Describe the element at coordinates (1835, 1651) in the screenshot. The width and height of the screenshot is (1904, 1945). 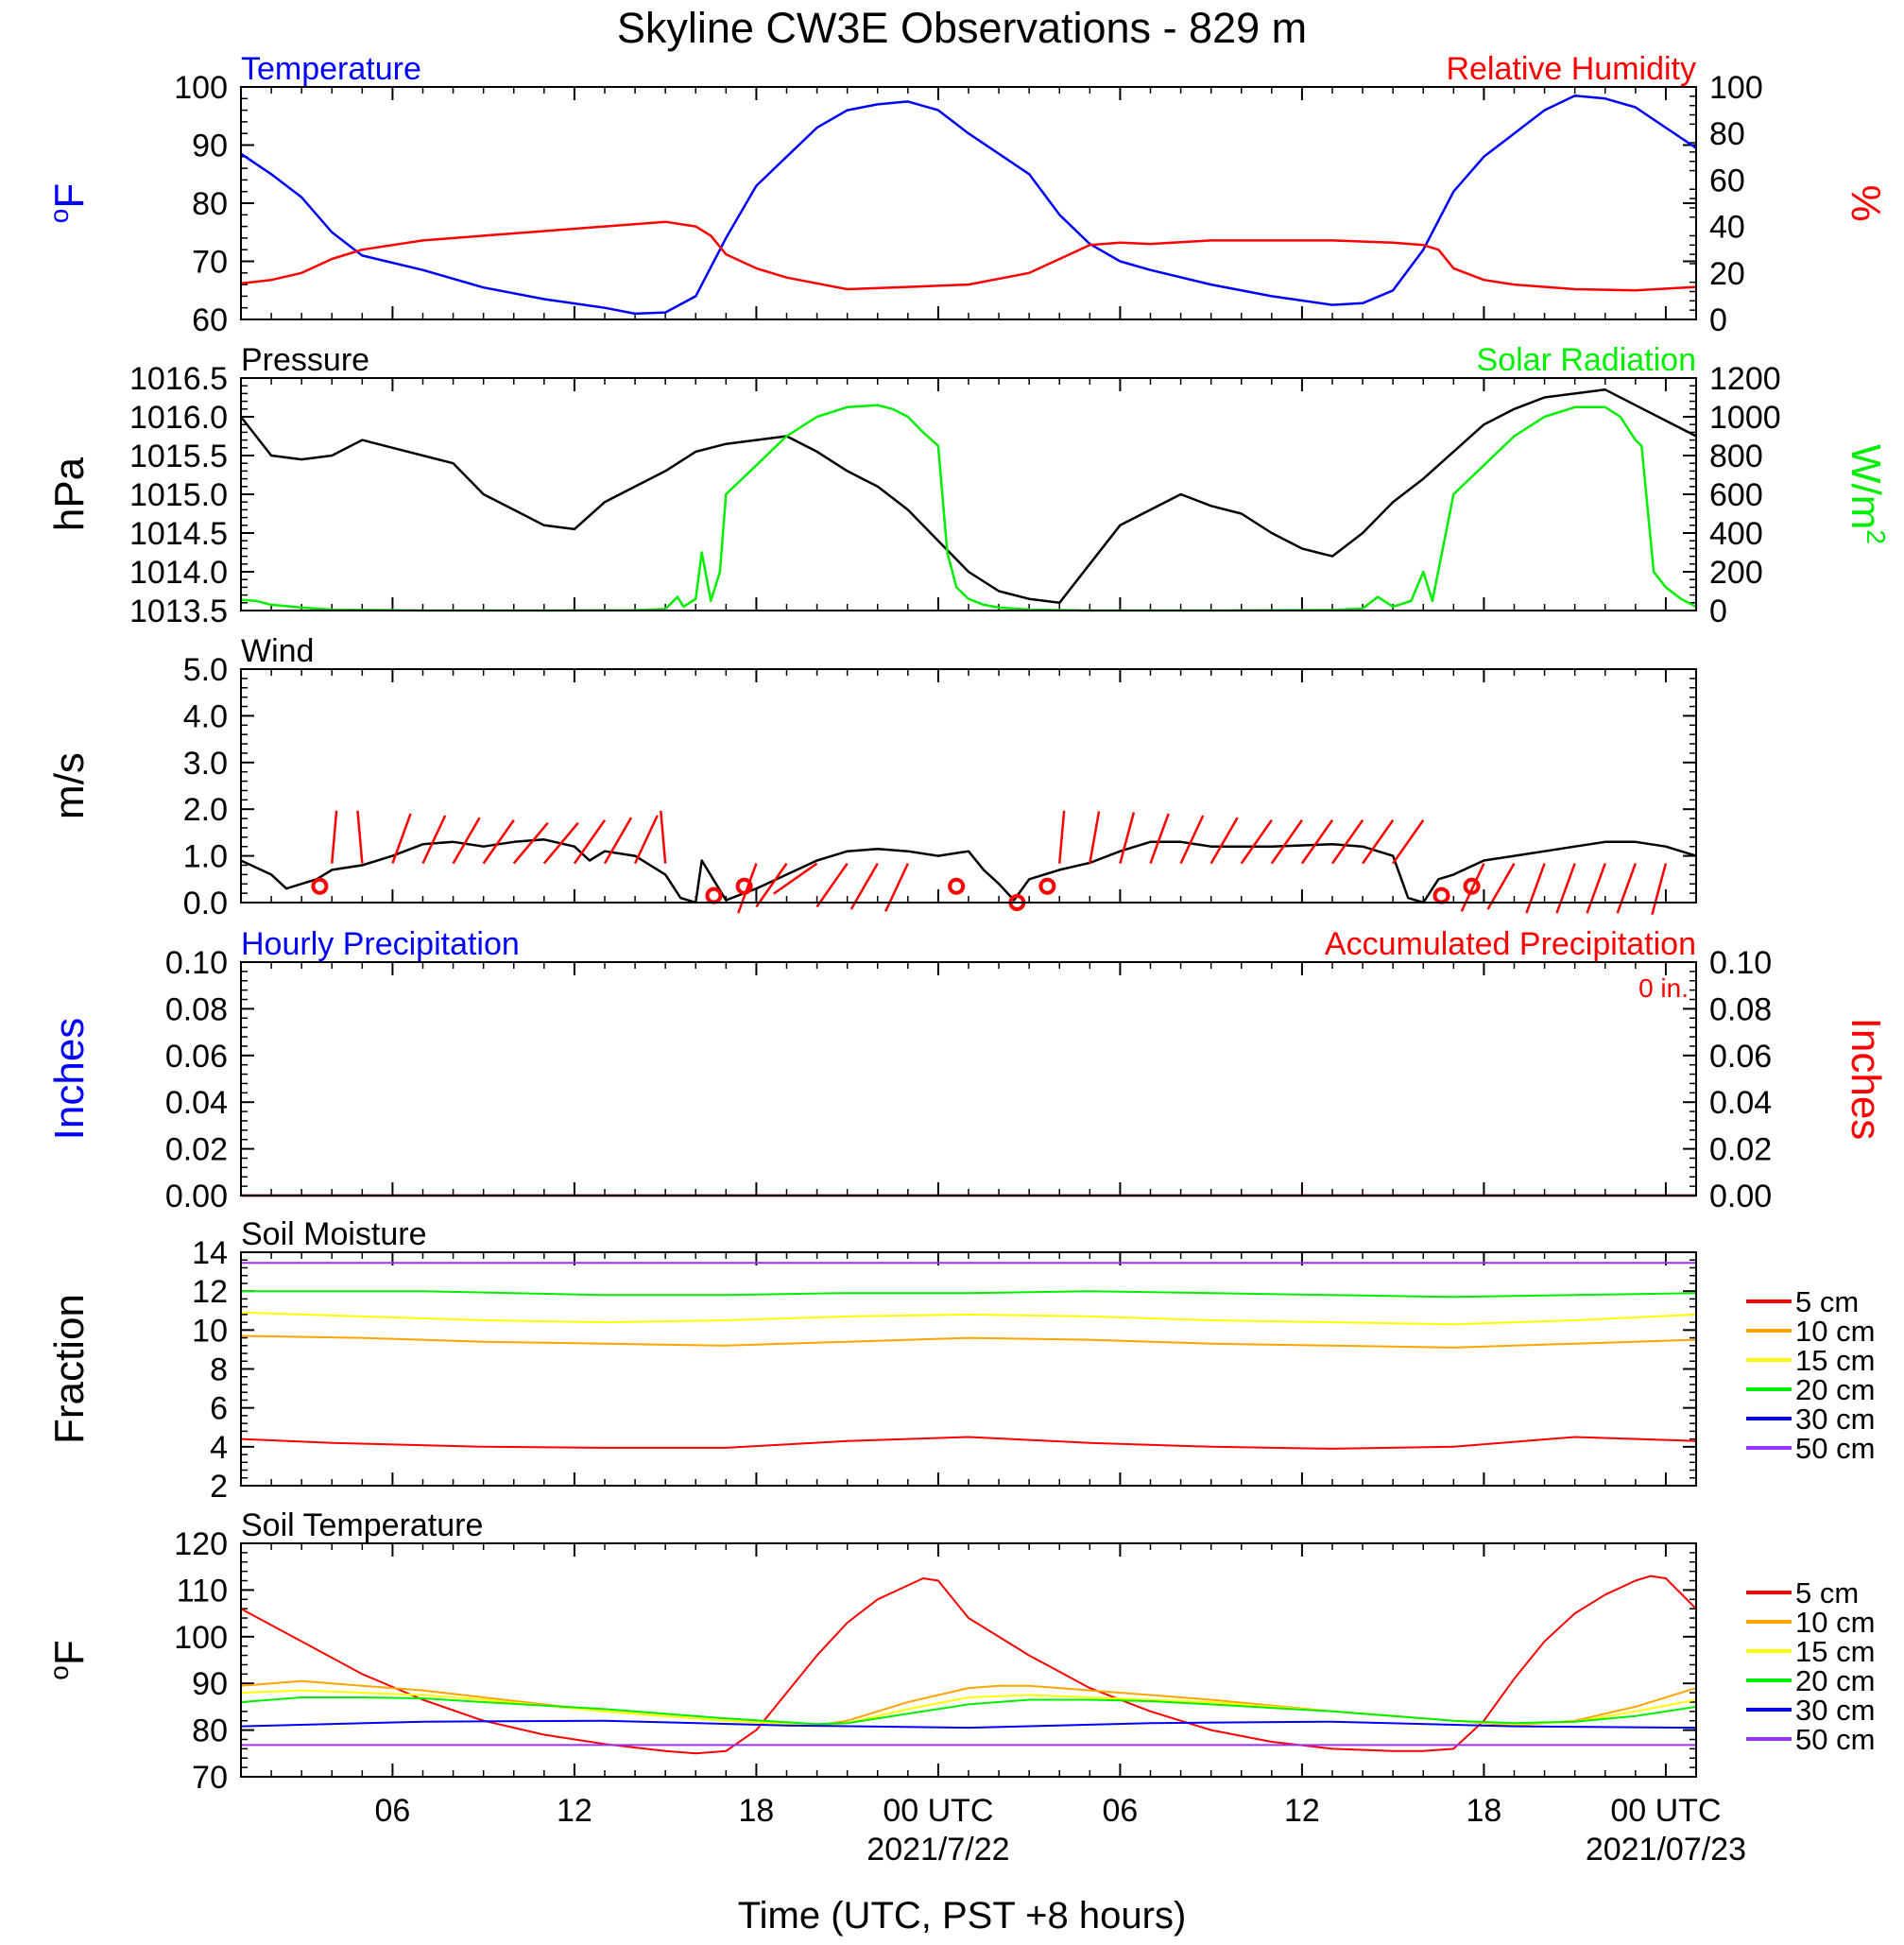
I see `legend-label: 15 cm` at that location.